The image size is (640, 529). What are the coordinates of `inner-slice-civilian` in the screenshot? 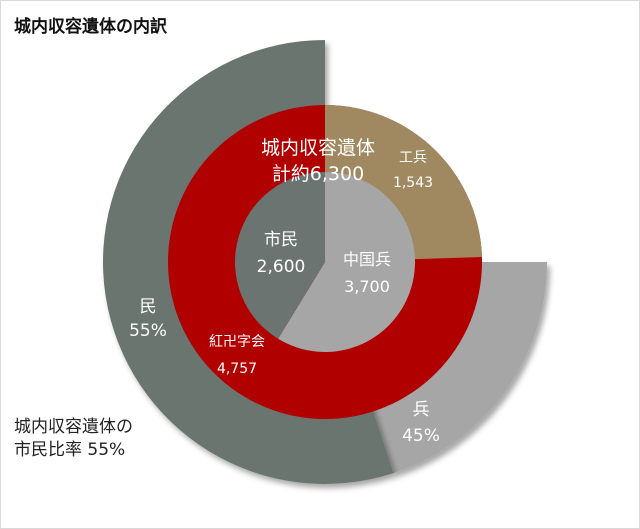 It's located at (280, 255).